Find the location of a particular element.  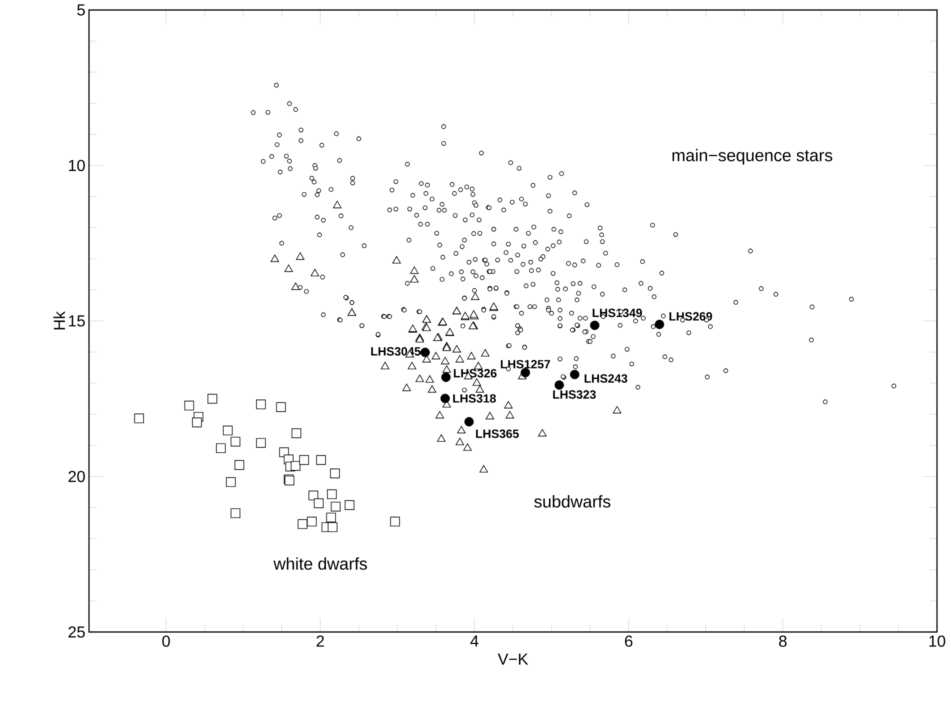

annotation: LHS365 is located at coordinates (497, 434).